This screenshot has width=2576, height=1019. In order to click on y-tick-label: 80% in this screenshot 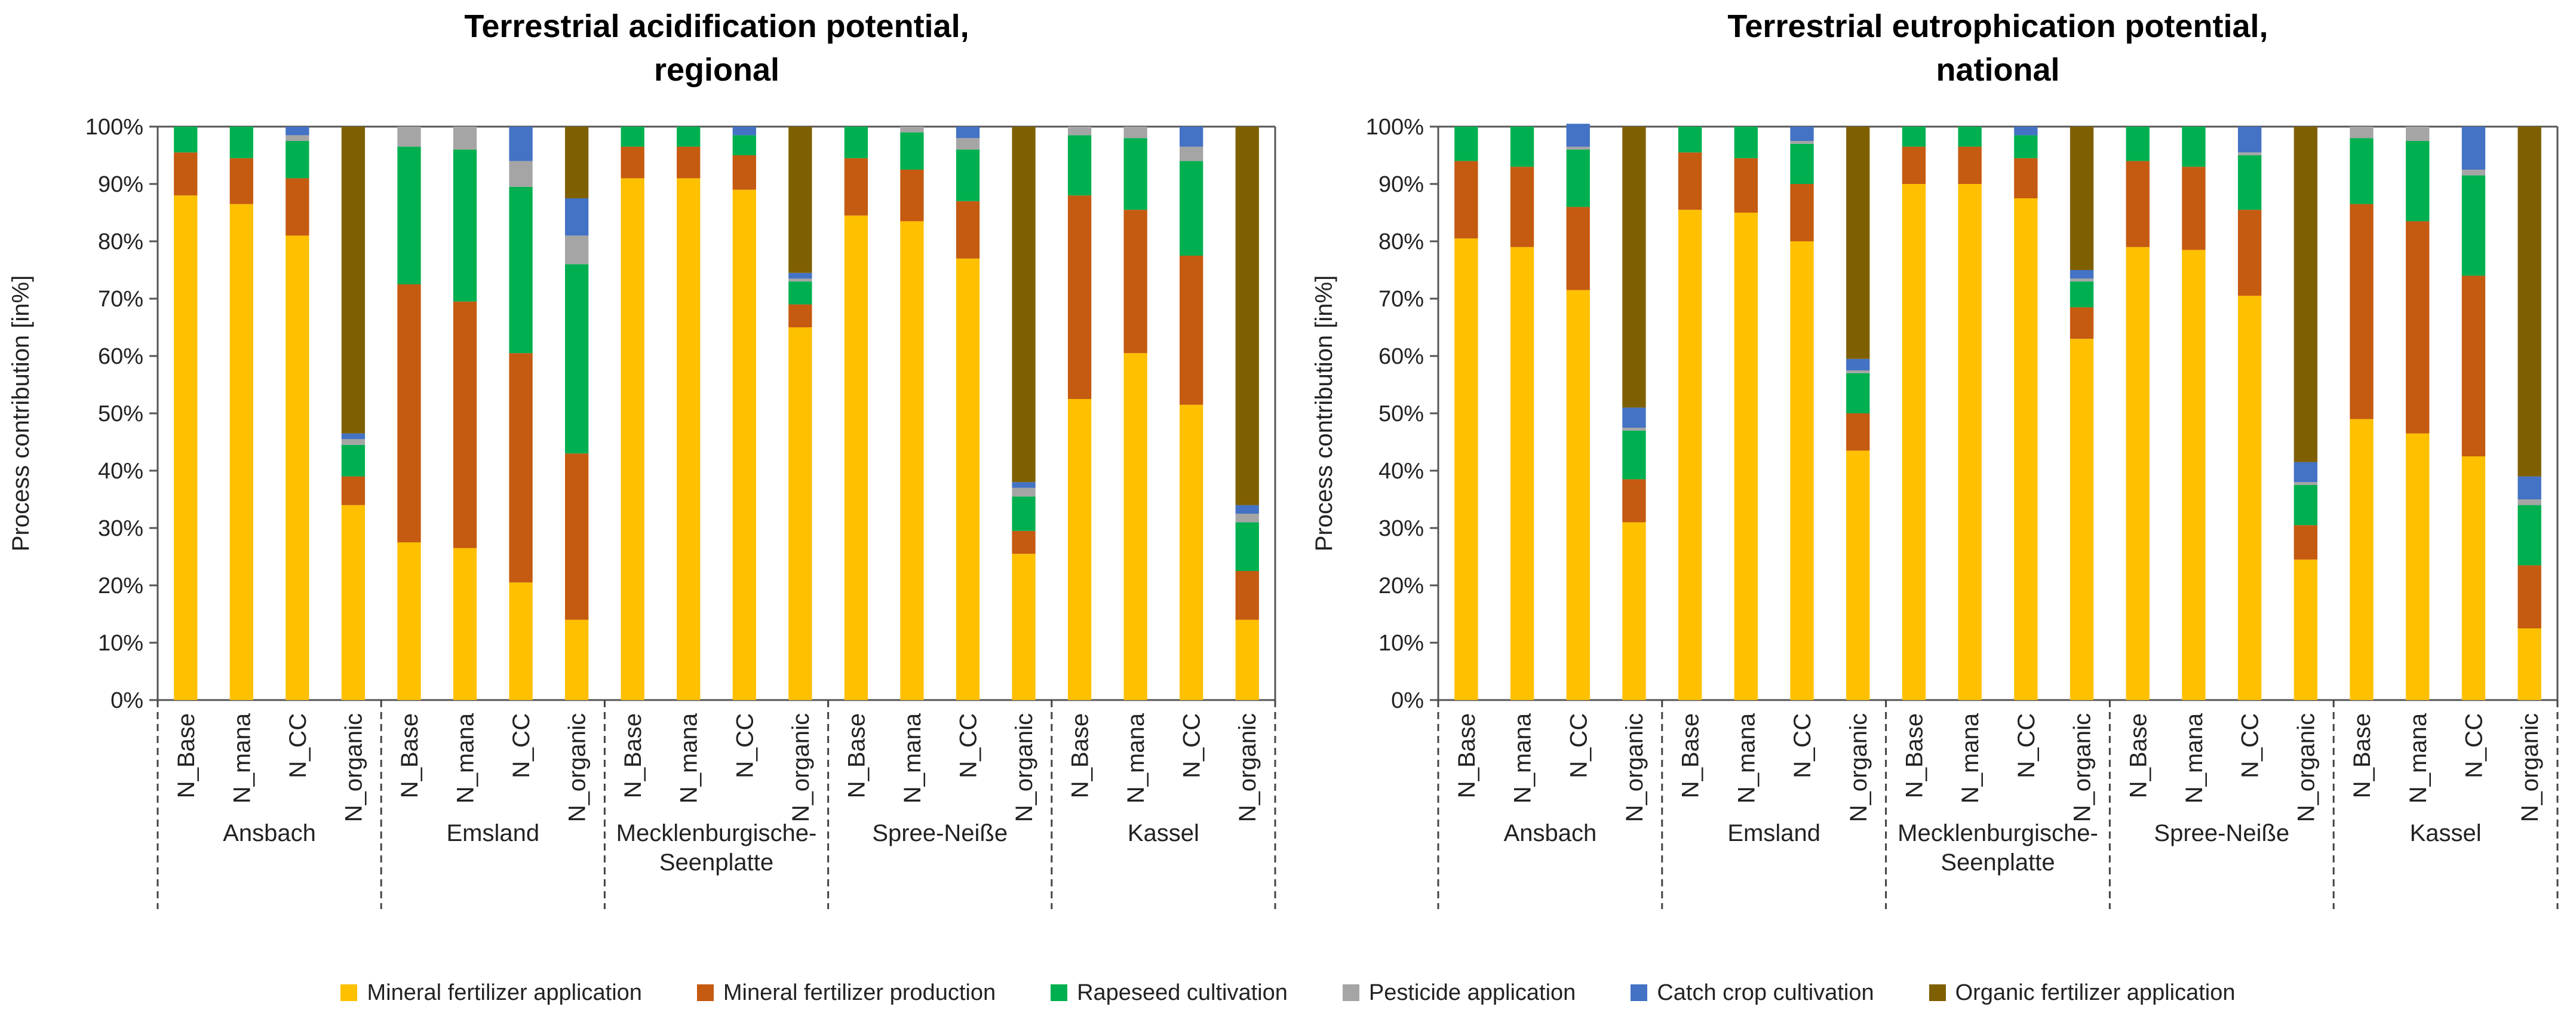, I will do `click(1401, 241)`.